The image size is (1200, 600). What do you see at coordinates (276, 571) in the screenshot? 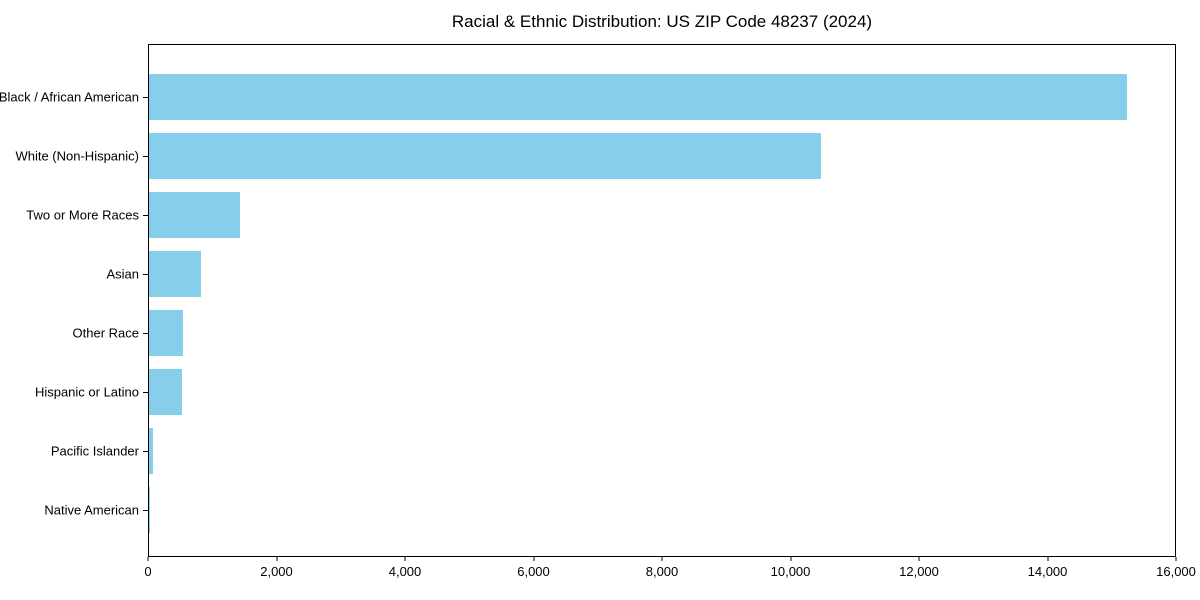
I see `x-tick-label: 2,000` at bounding box center [276, 571].